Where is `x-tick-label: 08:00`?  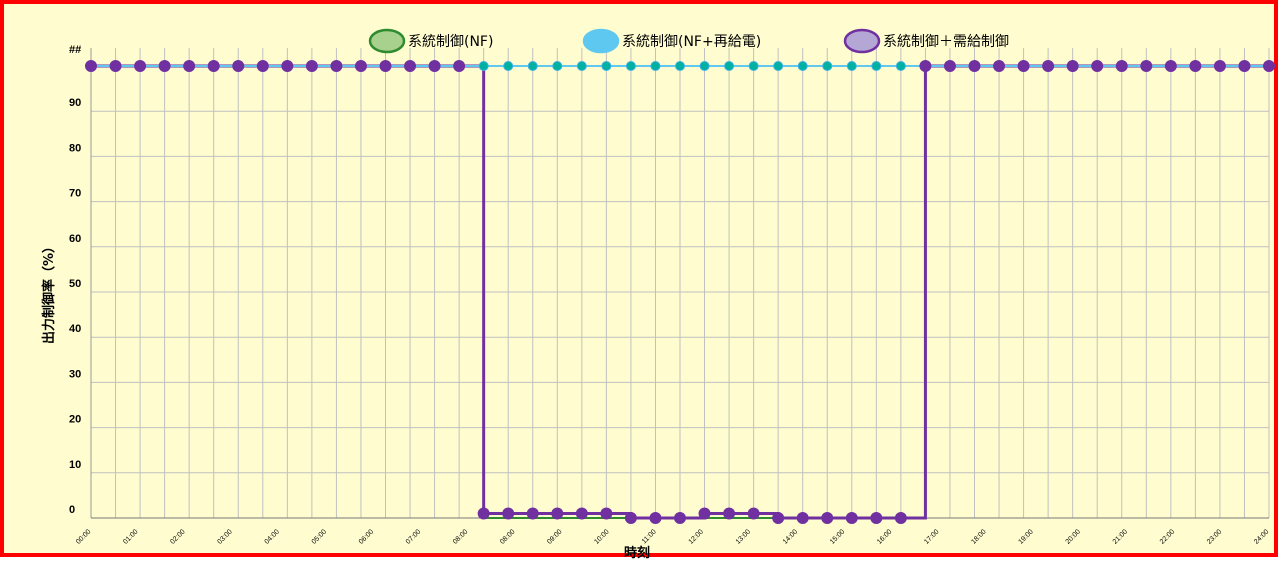
x-tick-label: 08:00 is located at coordinates (460, 536).